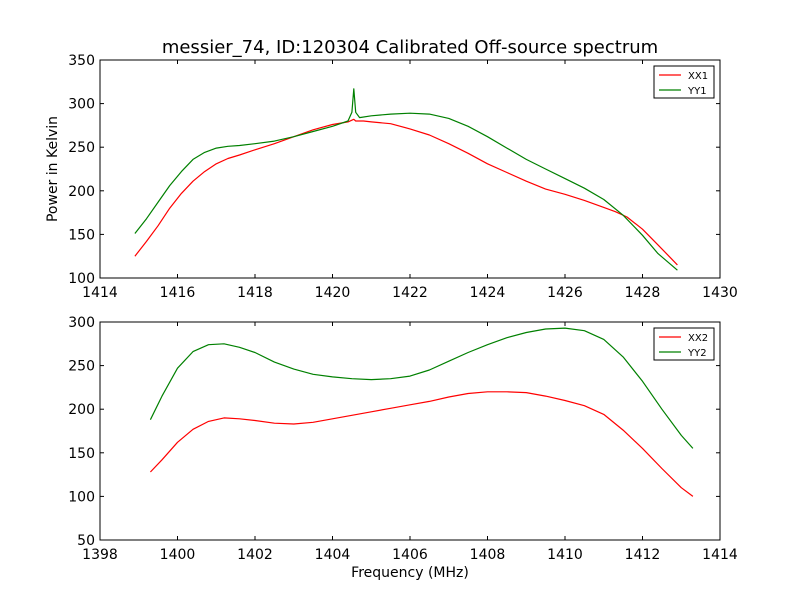  What do you see at coordinates (684, 82) in the screenshot?
I see `top-legend-box` at bounding box center [684, 82].